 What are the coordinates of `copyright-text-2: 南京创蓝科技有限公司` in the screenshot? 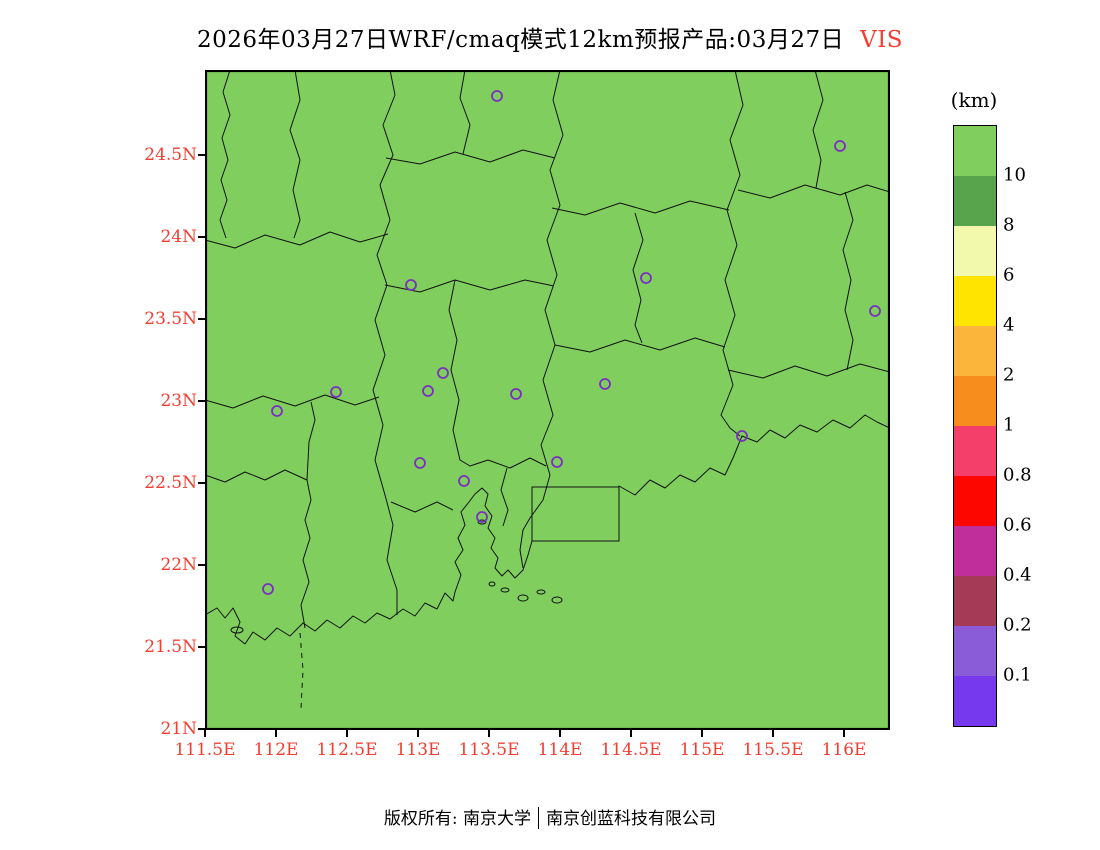 It's located at (631, 819).